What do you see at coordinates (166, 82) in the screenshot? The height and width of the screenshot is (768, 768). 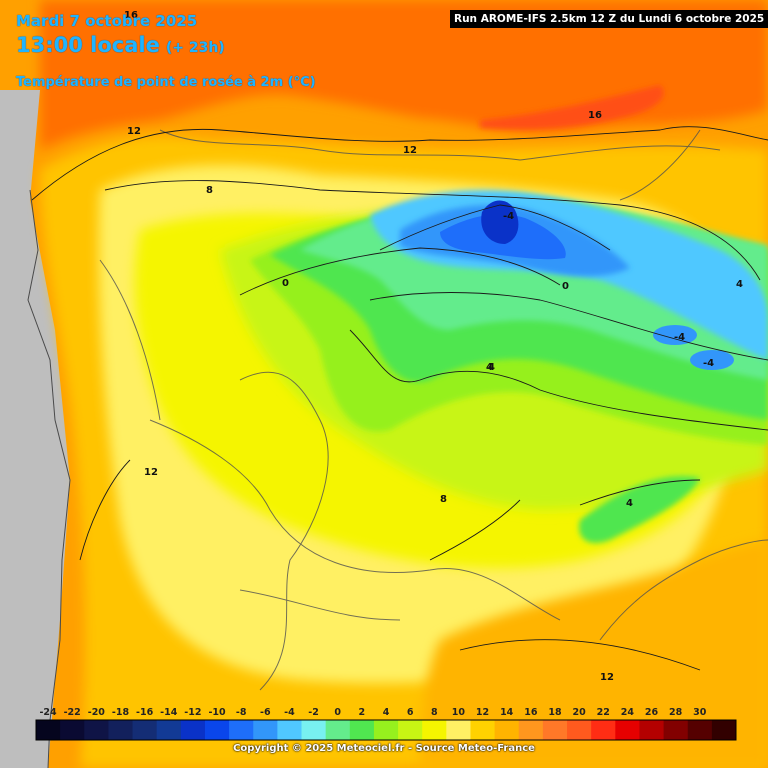 I see `variable-title: Température de point de rosée à 2m (°C)` at bounding box center [166, 82].